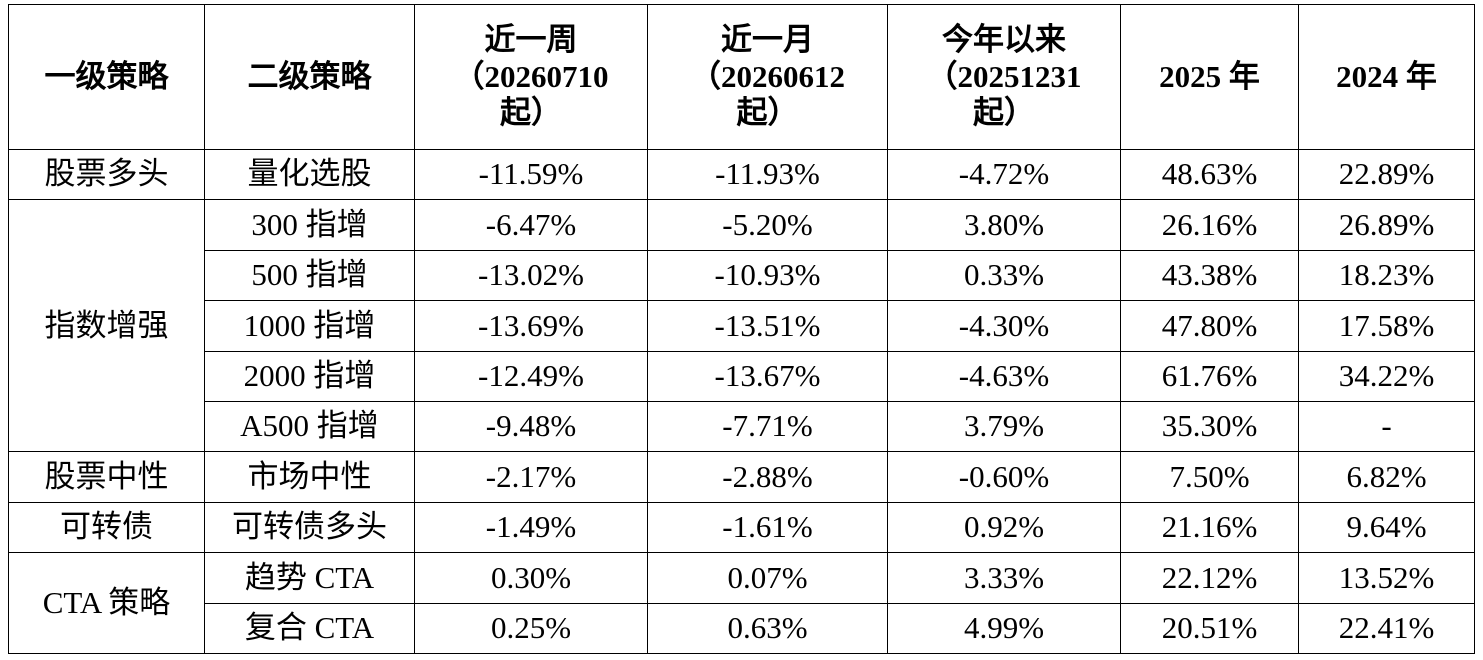 Image resolution: width=1483 pixels, height=660 pixels. What do you see at coordinates (309, 326) in the screenshot?
I see `strategy-cell: 1000 指增` at bounding box center [309, 326].